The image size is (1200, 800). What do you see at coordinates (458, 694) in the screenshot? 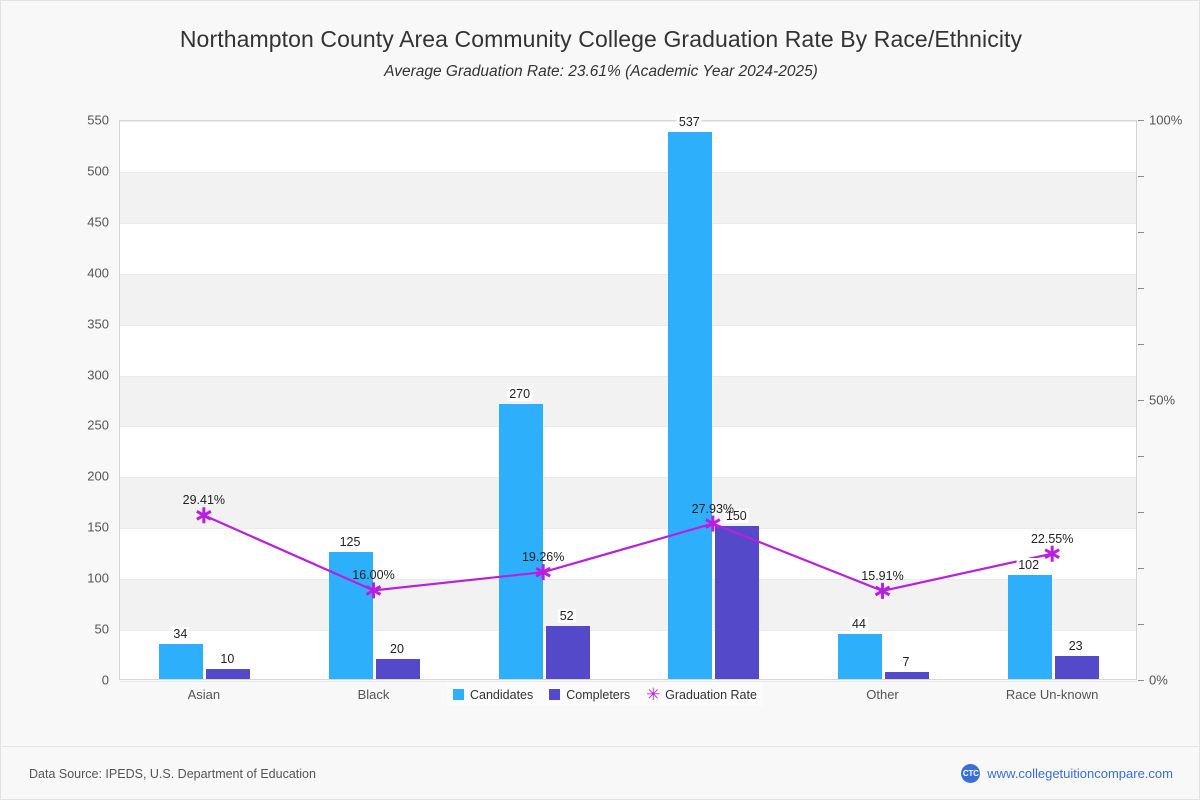
I see `legend-swatch-candidates` at bounding box center [458, 694].